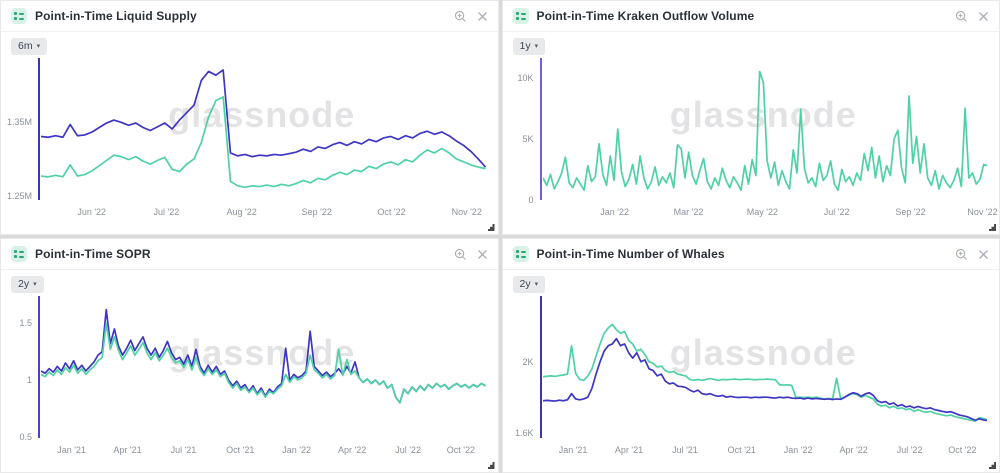 This screenshot has height=473, width=1000. Describe the element at coordinates (116, 16) in the screenshot. I see `panel-title: Point-in-Time Liquid Supply` at that location.